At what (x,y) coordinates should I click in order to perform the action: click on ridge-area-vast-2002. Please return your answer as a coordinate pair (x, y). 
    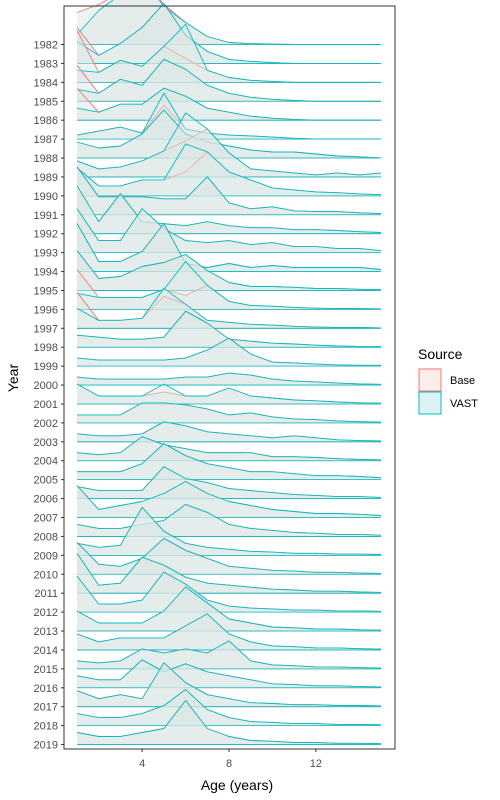
    Looking at the image, I should click on (229, 412).